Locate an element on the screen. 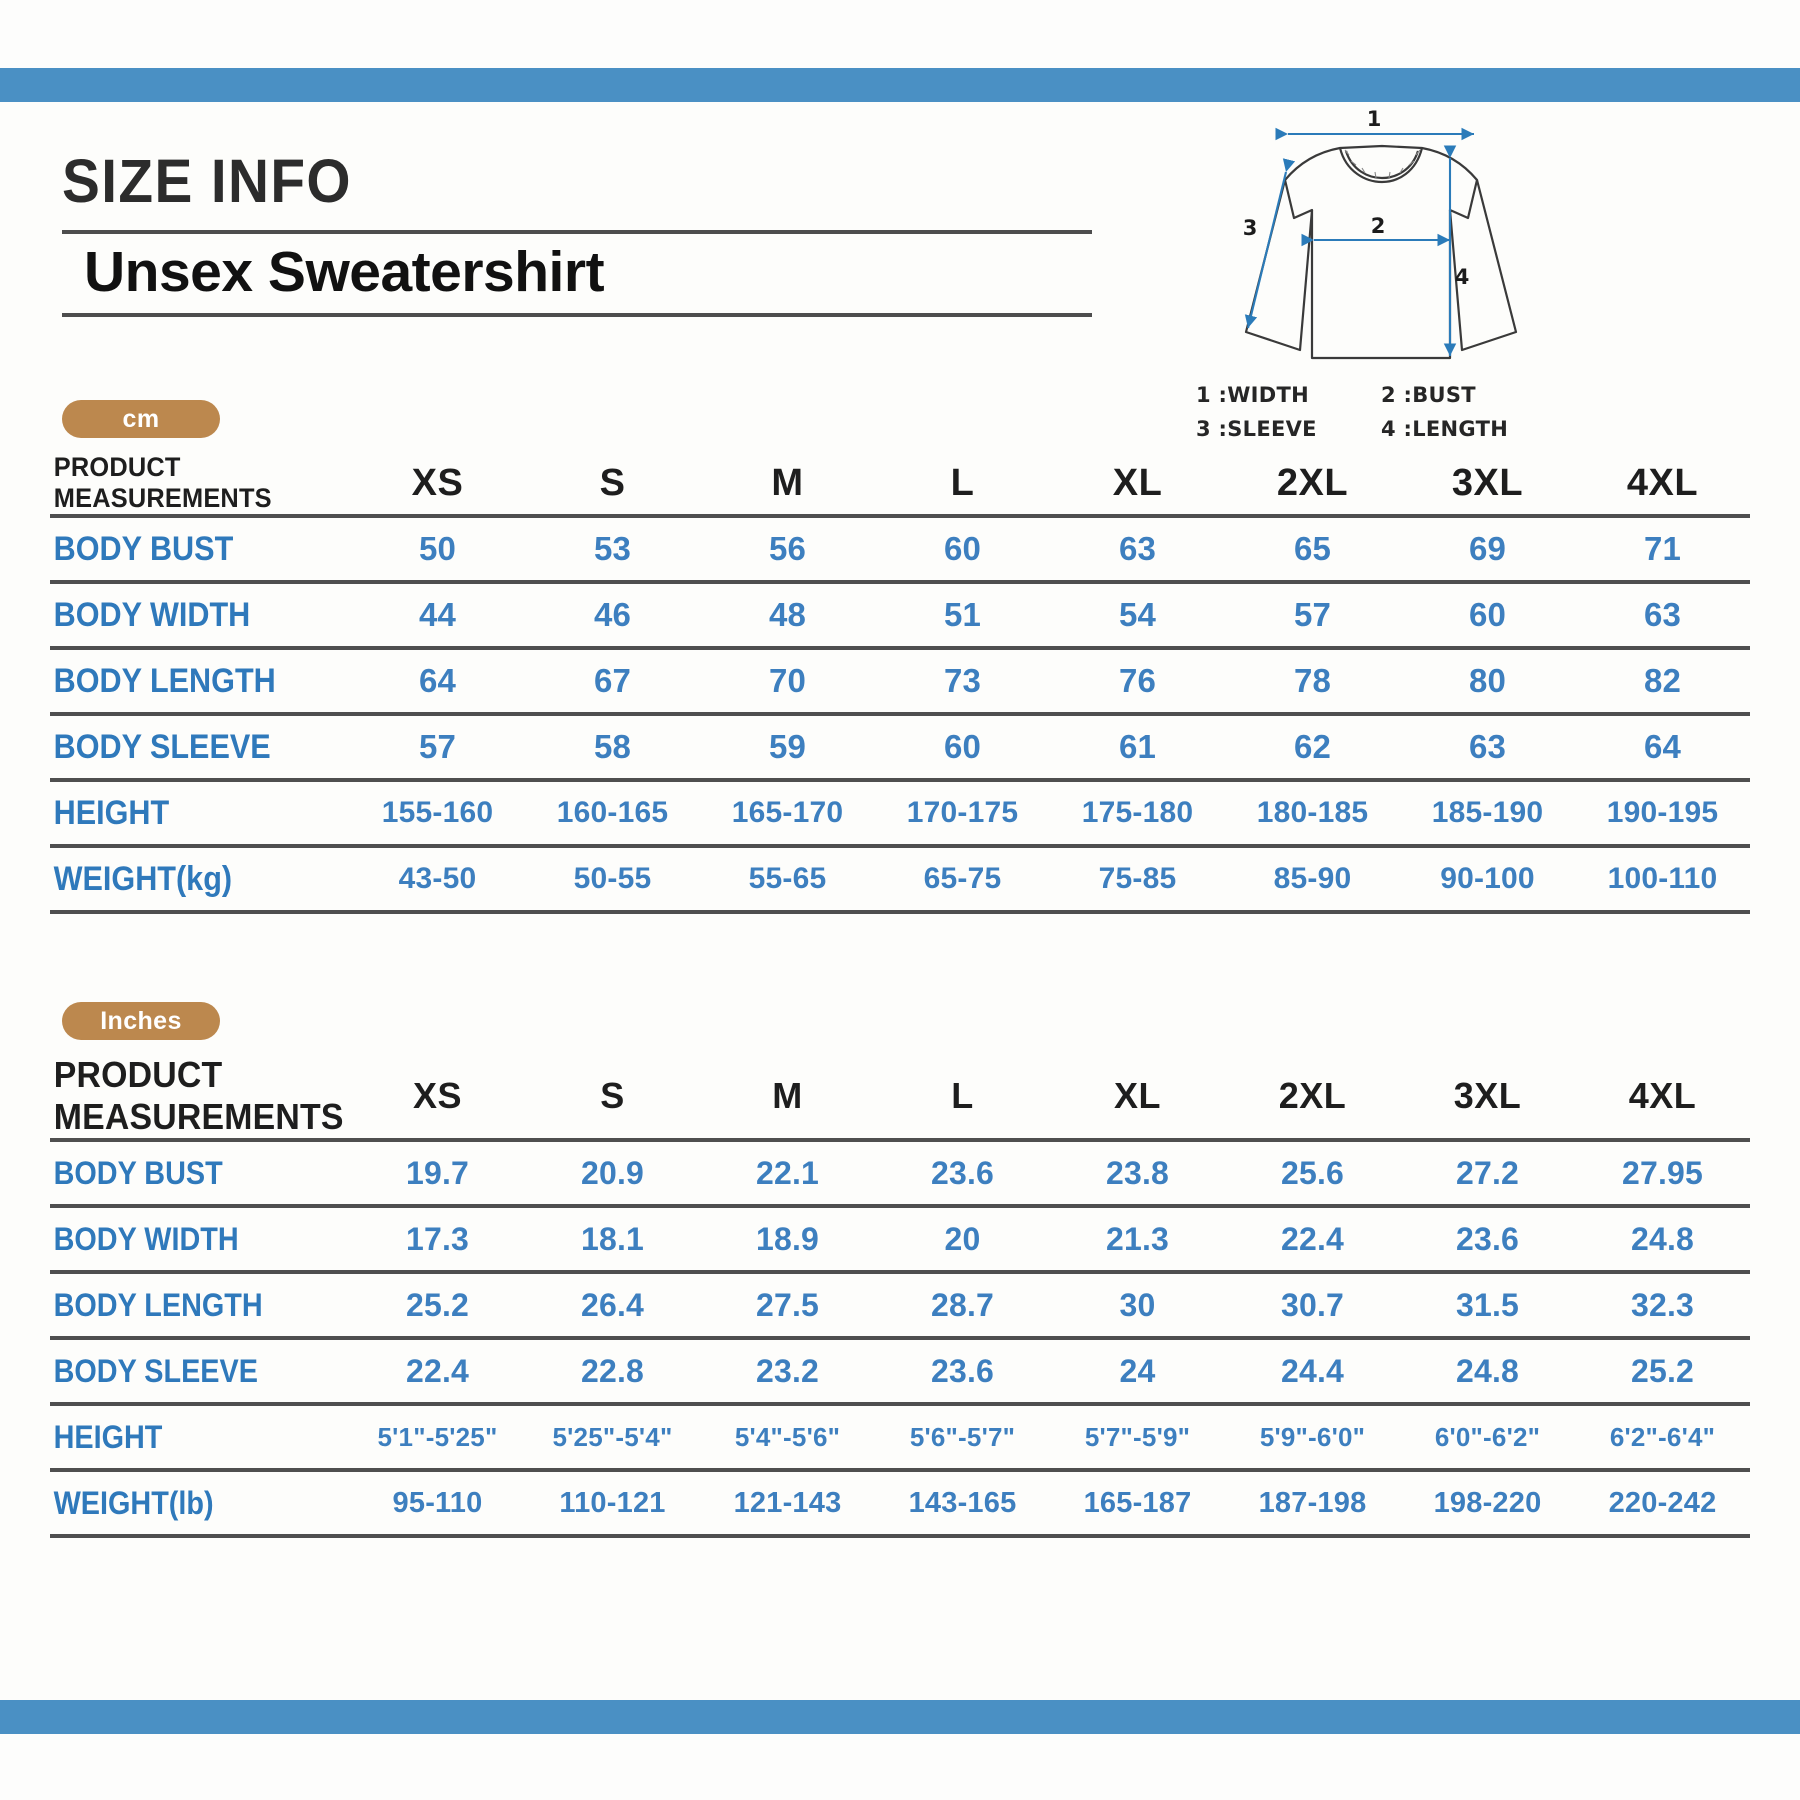  cell: 61 is located at coordinates (1137, 746).